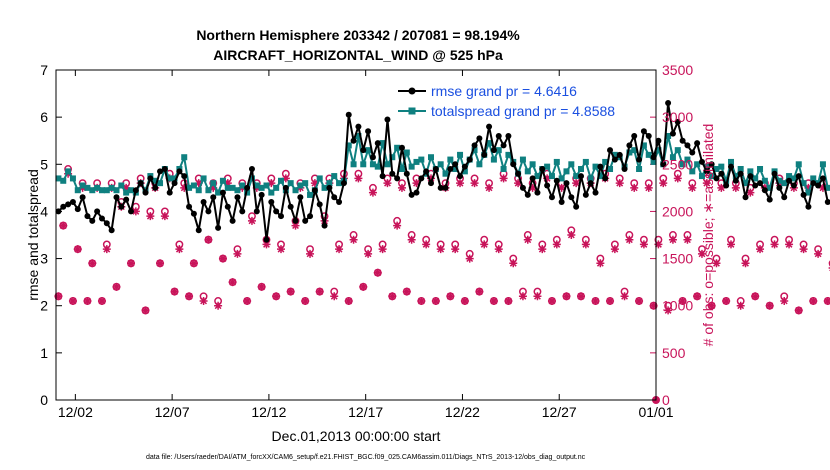  Describe the element at coordinates (523, 111) in the screenshot. I see `legend-totalspread-label: totalspread grand pr = 4.8588` at that location.